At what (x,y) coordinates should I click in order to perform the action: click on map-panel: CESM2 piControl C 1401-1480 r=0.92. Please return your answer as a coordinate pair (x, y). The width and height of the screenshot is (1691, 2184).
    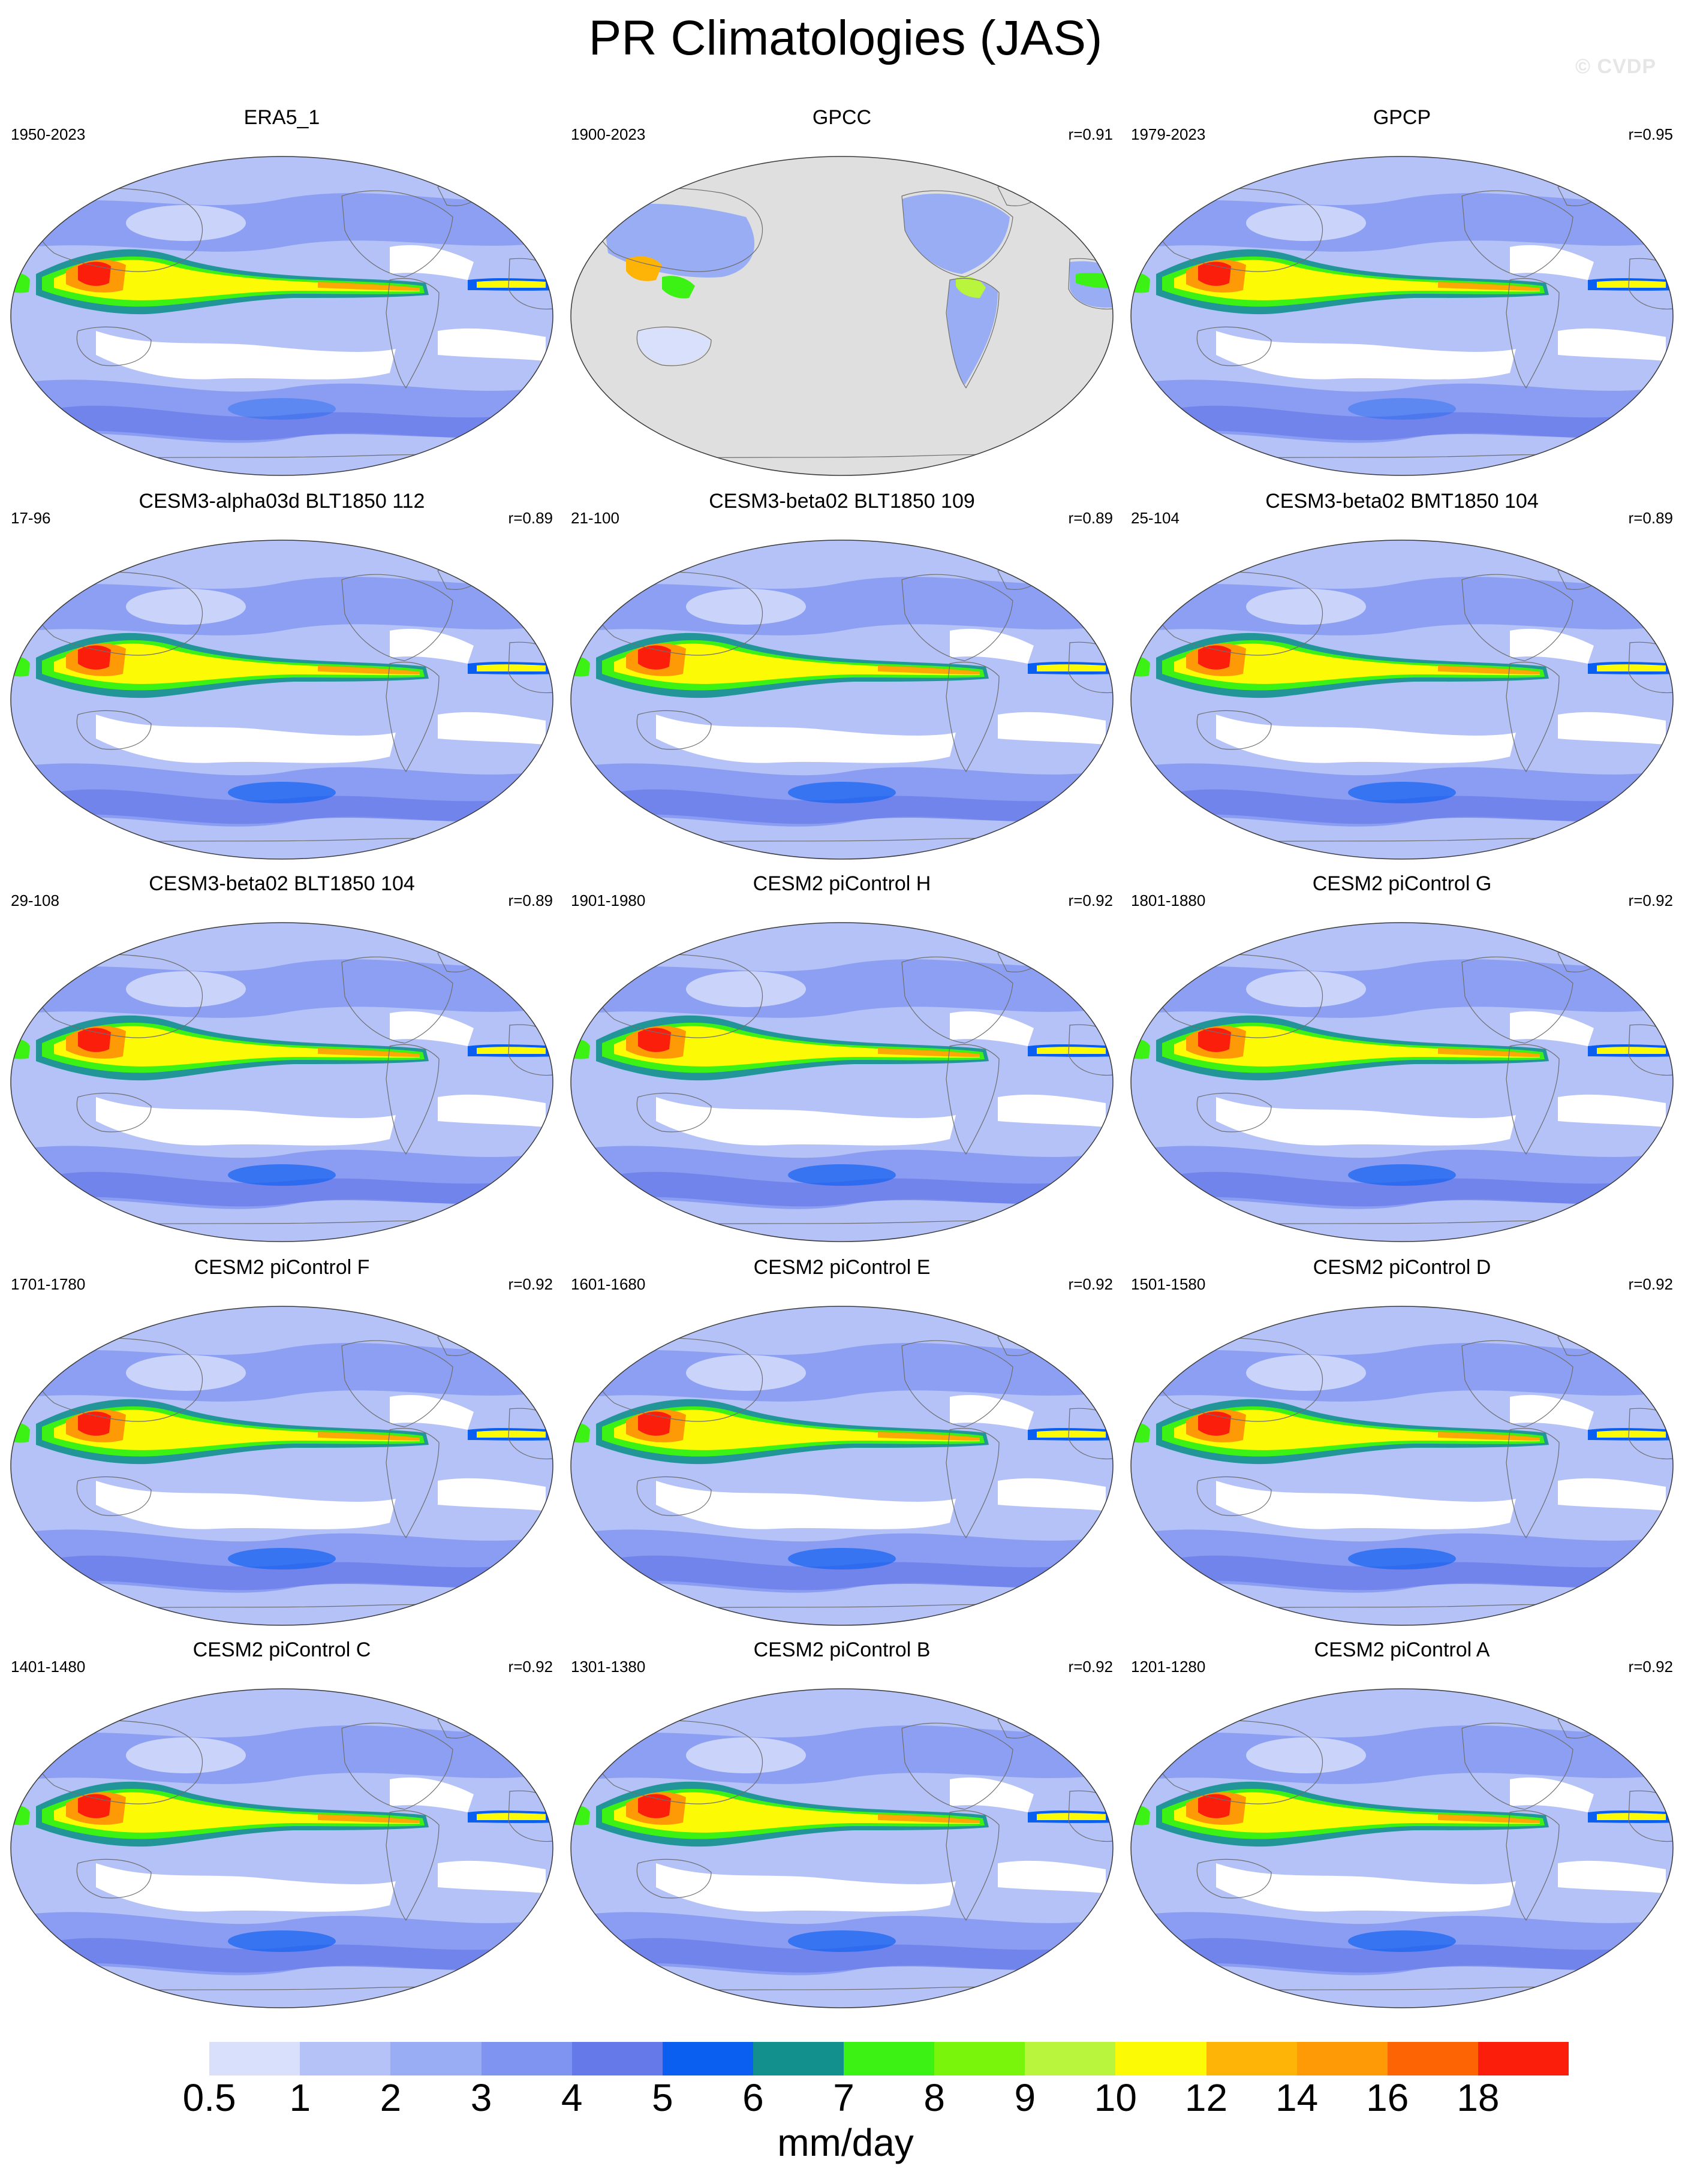
    Looking at the image, I should click on (282, 1827).